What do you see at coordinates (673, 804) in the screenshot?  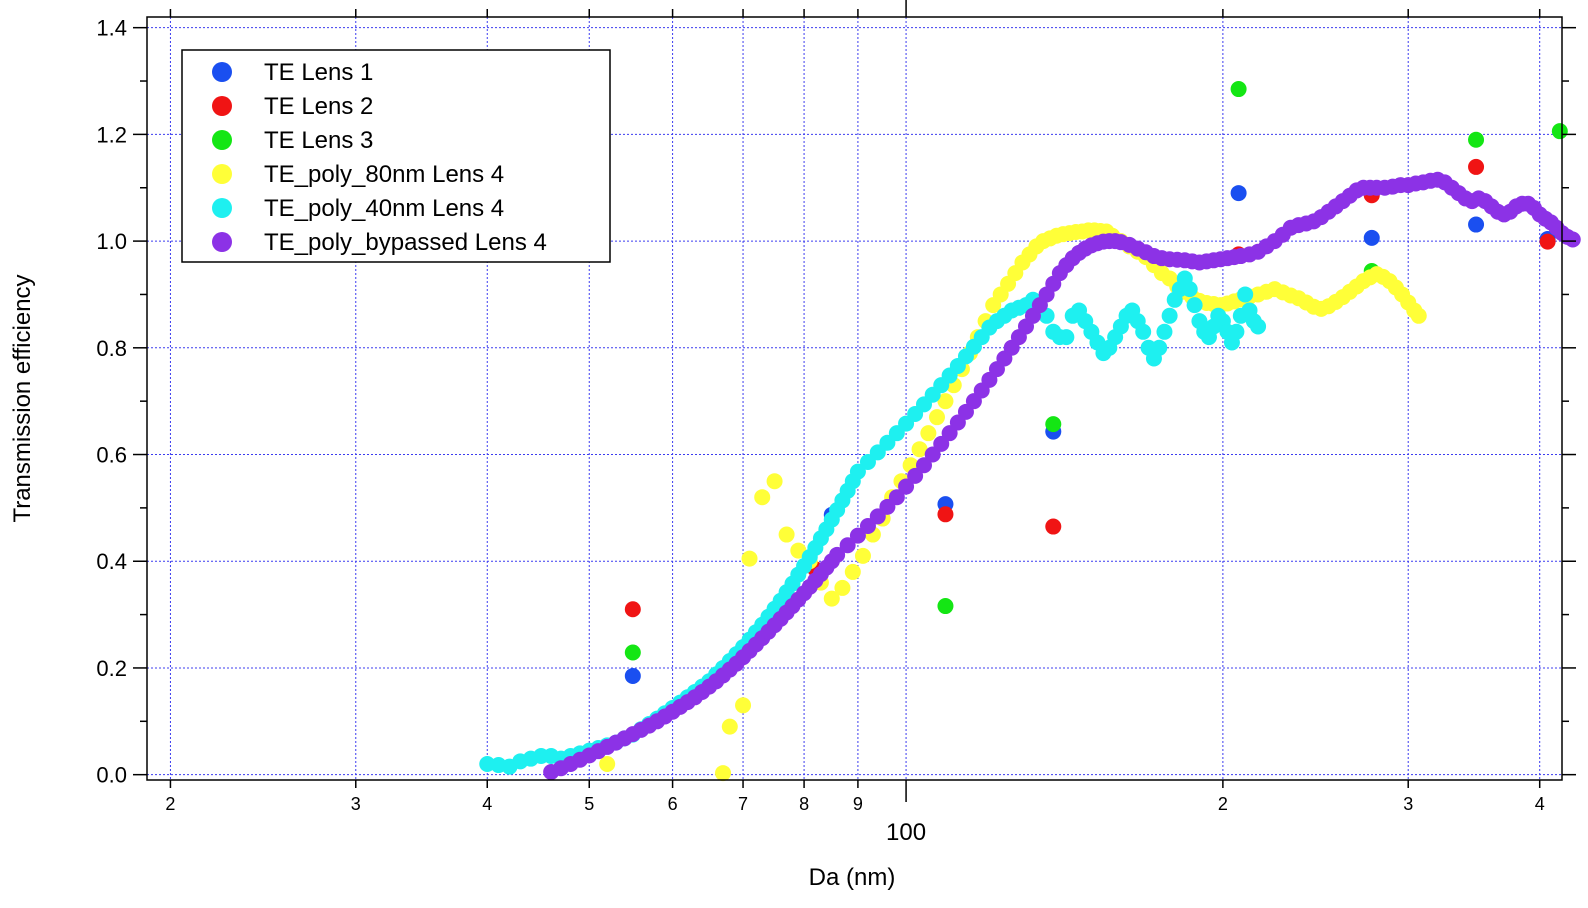 I see `x-minor-tick-label: 6` at bounding box center [673, 804].